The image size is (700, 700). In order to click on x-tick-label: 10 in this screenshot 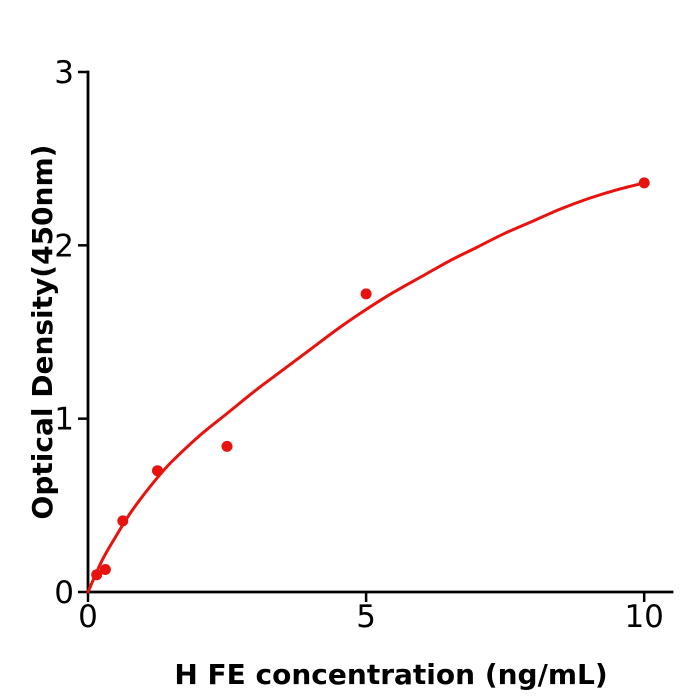, I will do `click(643, 617)`.